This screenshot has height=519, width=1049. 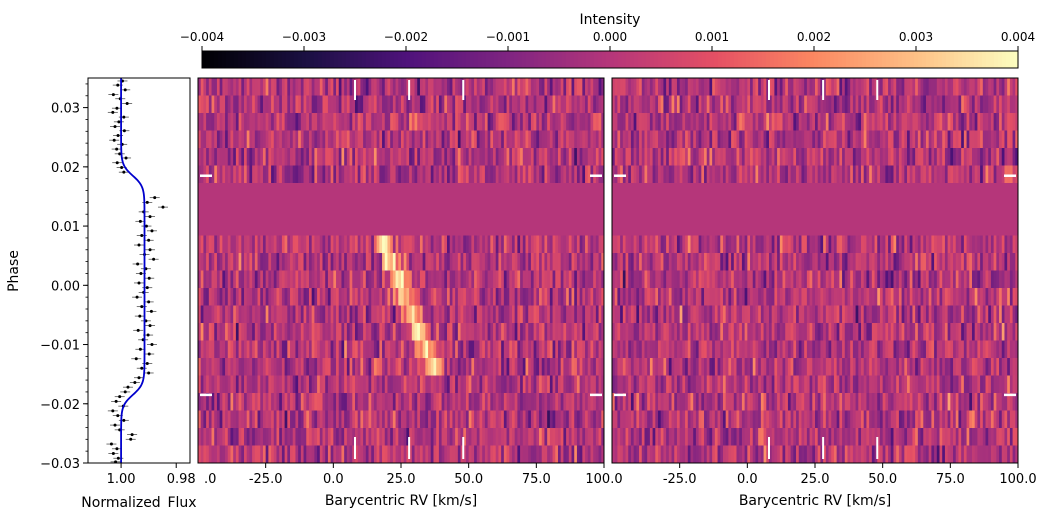 What do you see at coordinates (333, 479) in the screenshot?
I see `heatmap-x-tick-label: 0.0` at bounding box center [333, 479].